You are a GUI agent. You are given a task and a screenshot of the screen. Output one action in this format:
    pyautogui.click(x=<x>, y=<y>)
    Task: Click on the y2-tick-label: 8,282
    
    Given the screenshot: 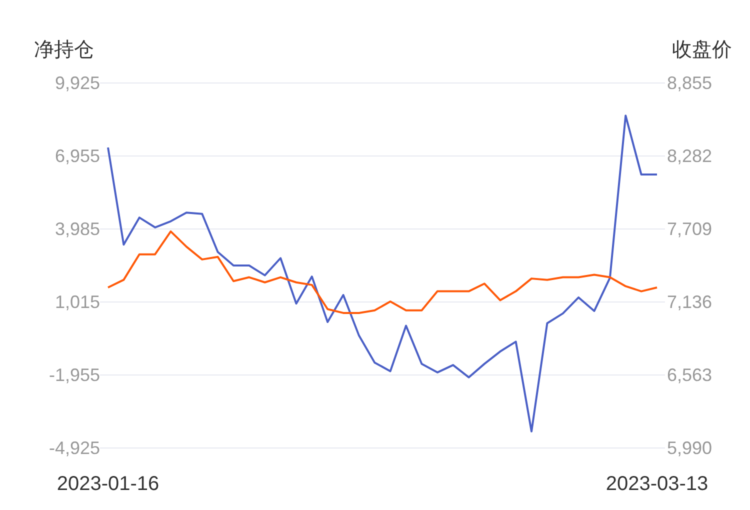 What is the action you would take?
    pyautogui.click(x=689, y=156)
    